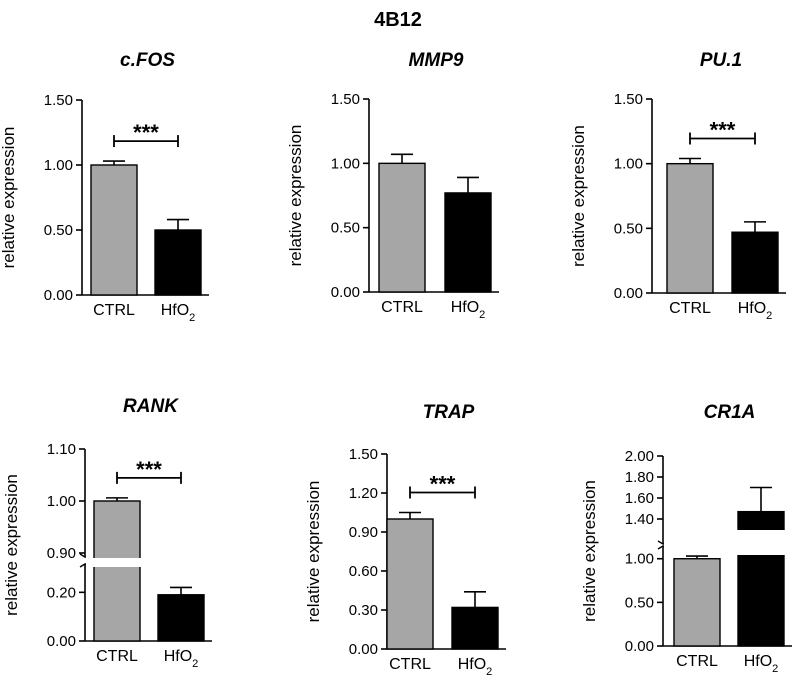 This screenshot has height=675, width=797. I want to click on chart-title: RANK, so click(151, 406).